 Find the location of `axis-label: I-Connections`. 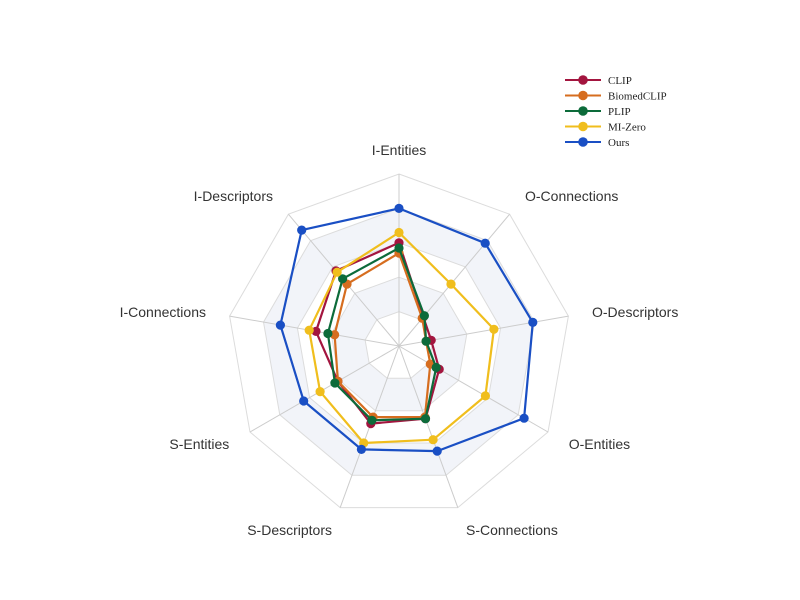

axis-label: I-Connections is located at coordinates (163, 312).